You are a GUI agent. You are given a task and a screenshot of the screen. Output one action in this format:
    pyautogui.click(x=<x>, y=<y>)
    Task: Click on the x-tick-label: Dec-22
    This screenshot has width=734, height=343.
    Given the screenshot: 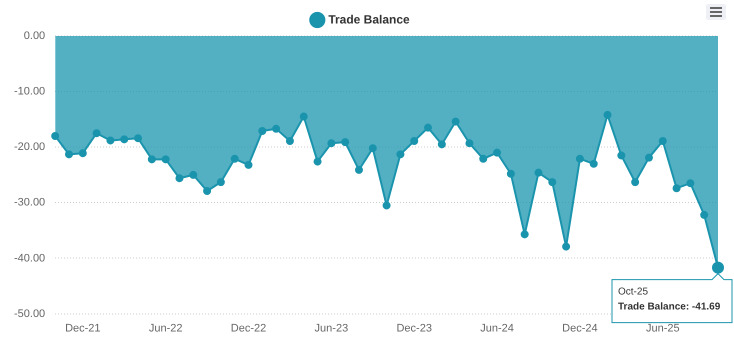 What is the action you would take?
    pyautogui.click(x=248, y=328)
    